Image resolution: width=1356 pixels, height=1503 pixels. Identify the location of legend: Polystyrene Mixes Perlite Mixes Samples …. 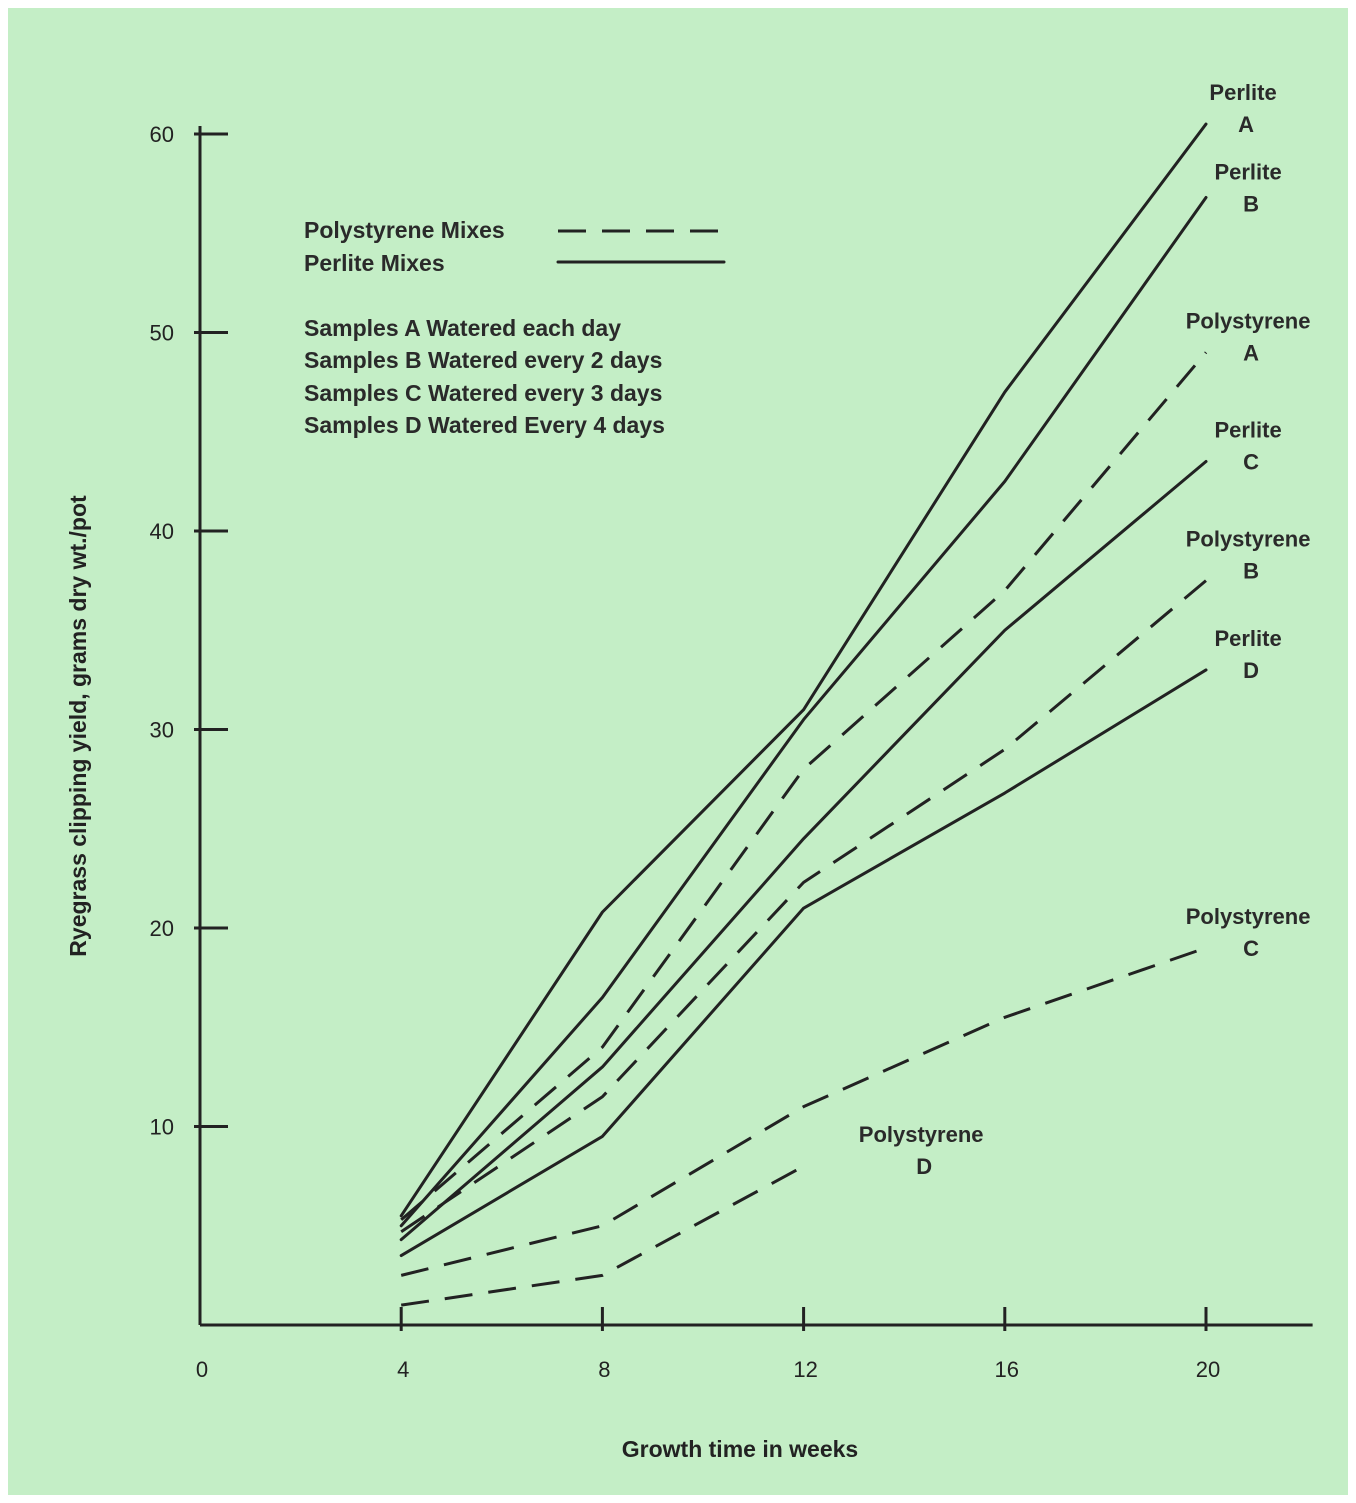
(515, 327).